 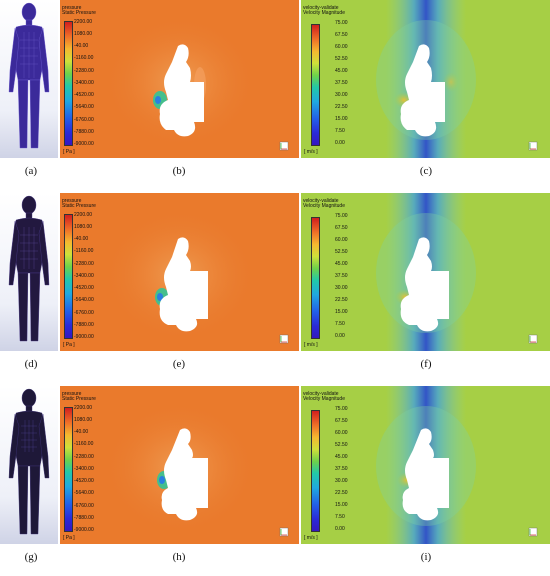 I want to click on subfigure-caption: (a), so click(x=31, y=171).